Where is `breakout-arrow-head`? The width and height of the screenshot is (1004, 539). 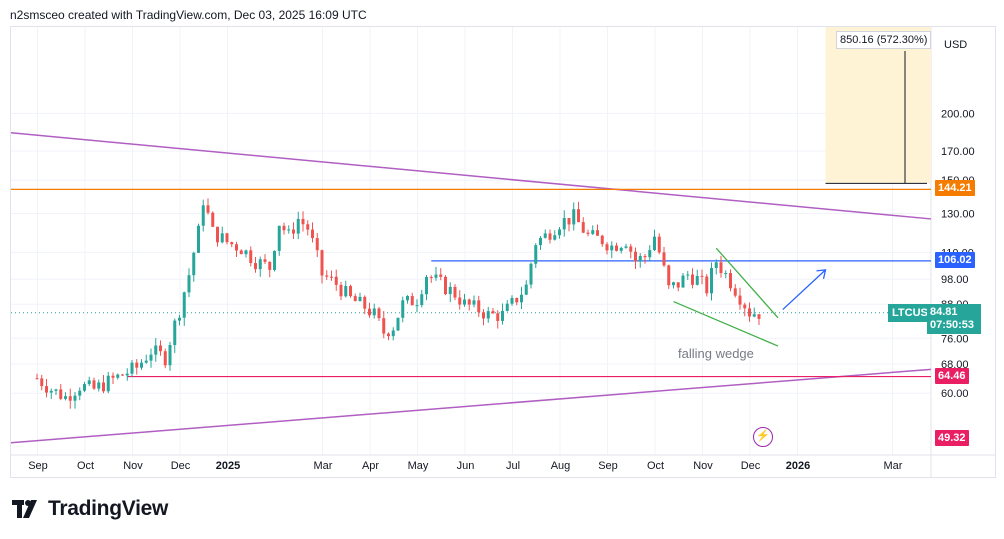 breakout-arrow-head is located at coordinates (821, 274).